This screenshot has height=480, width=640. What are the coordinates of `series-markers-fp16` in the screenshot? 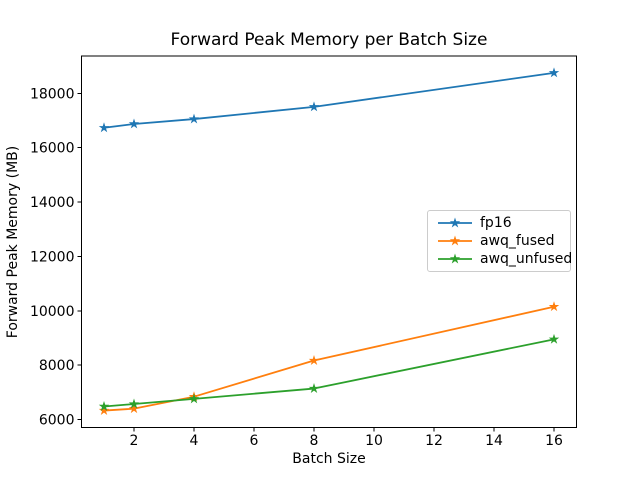 It's located at (329, 100).